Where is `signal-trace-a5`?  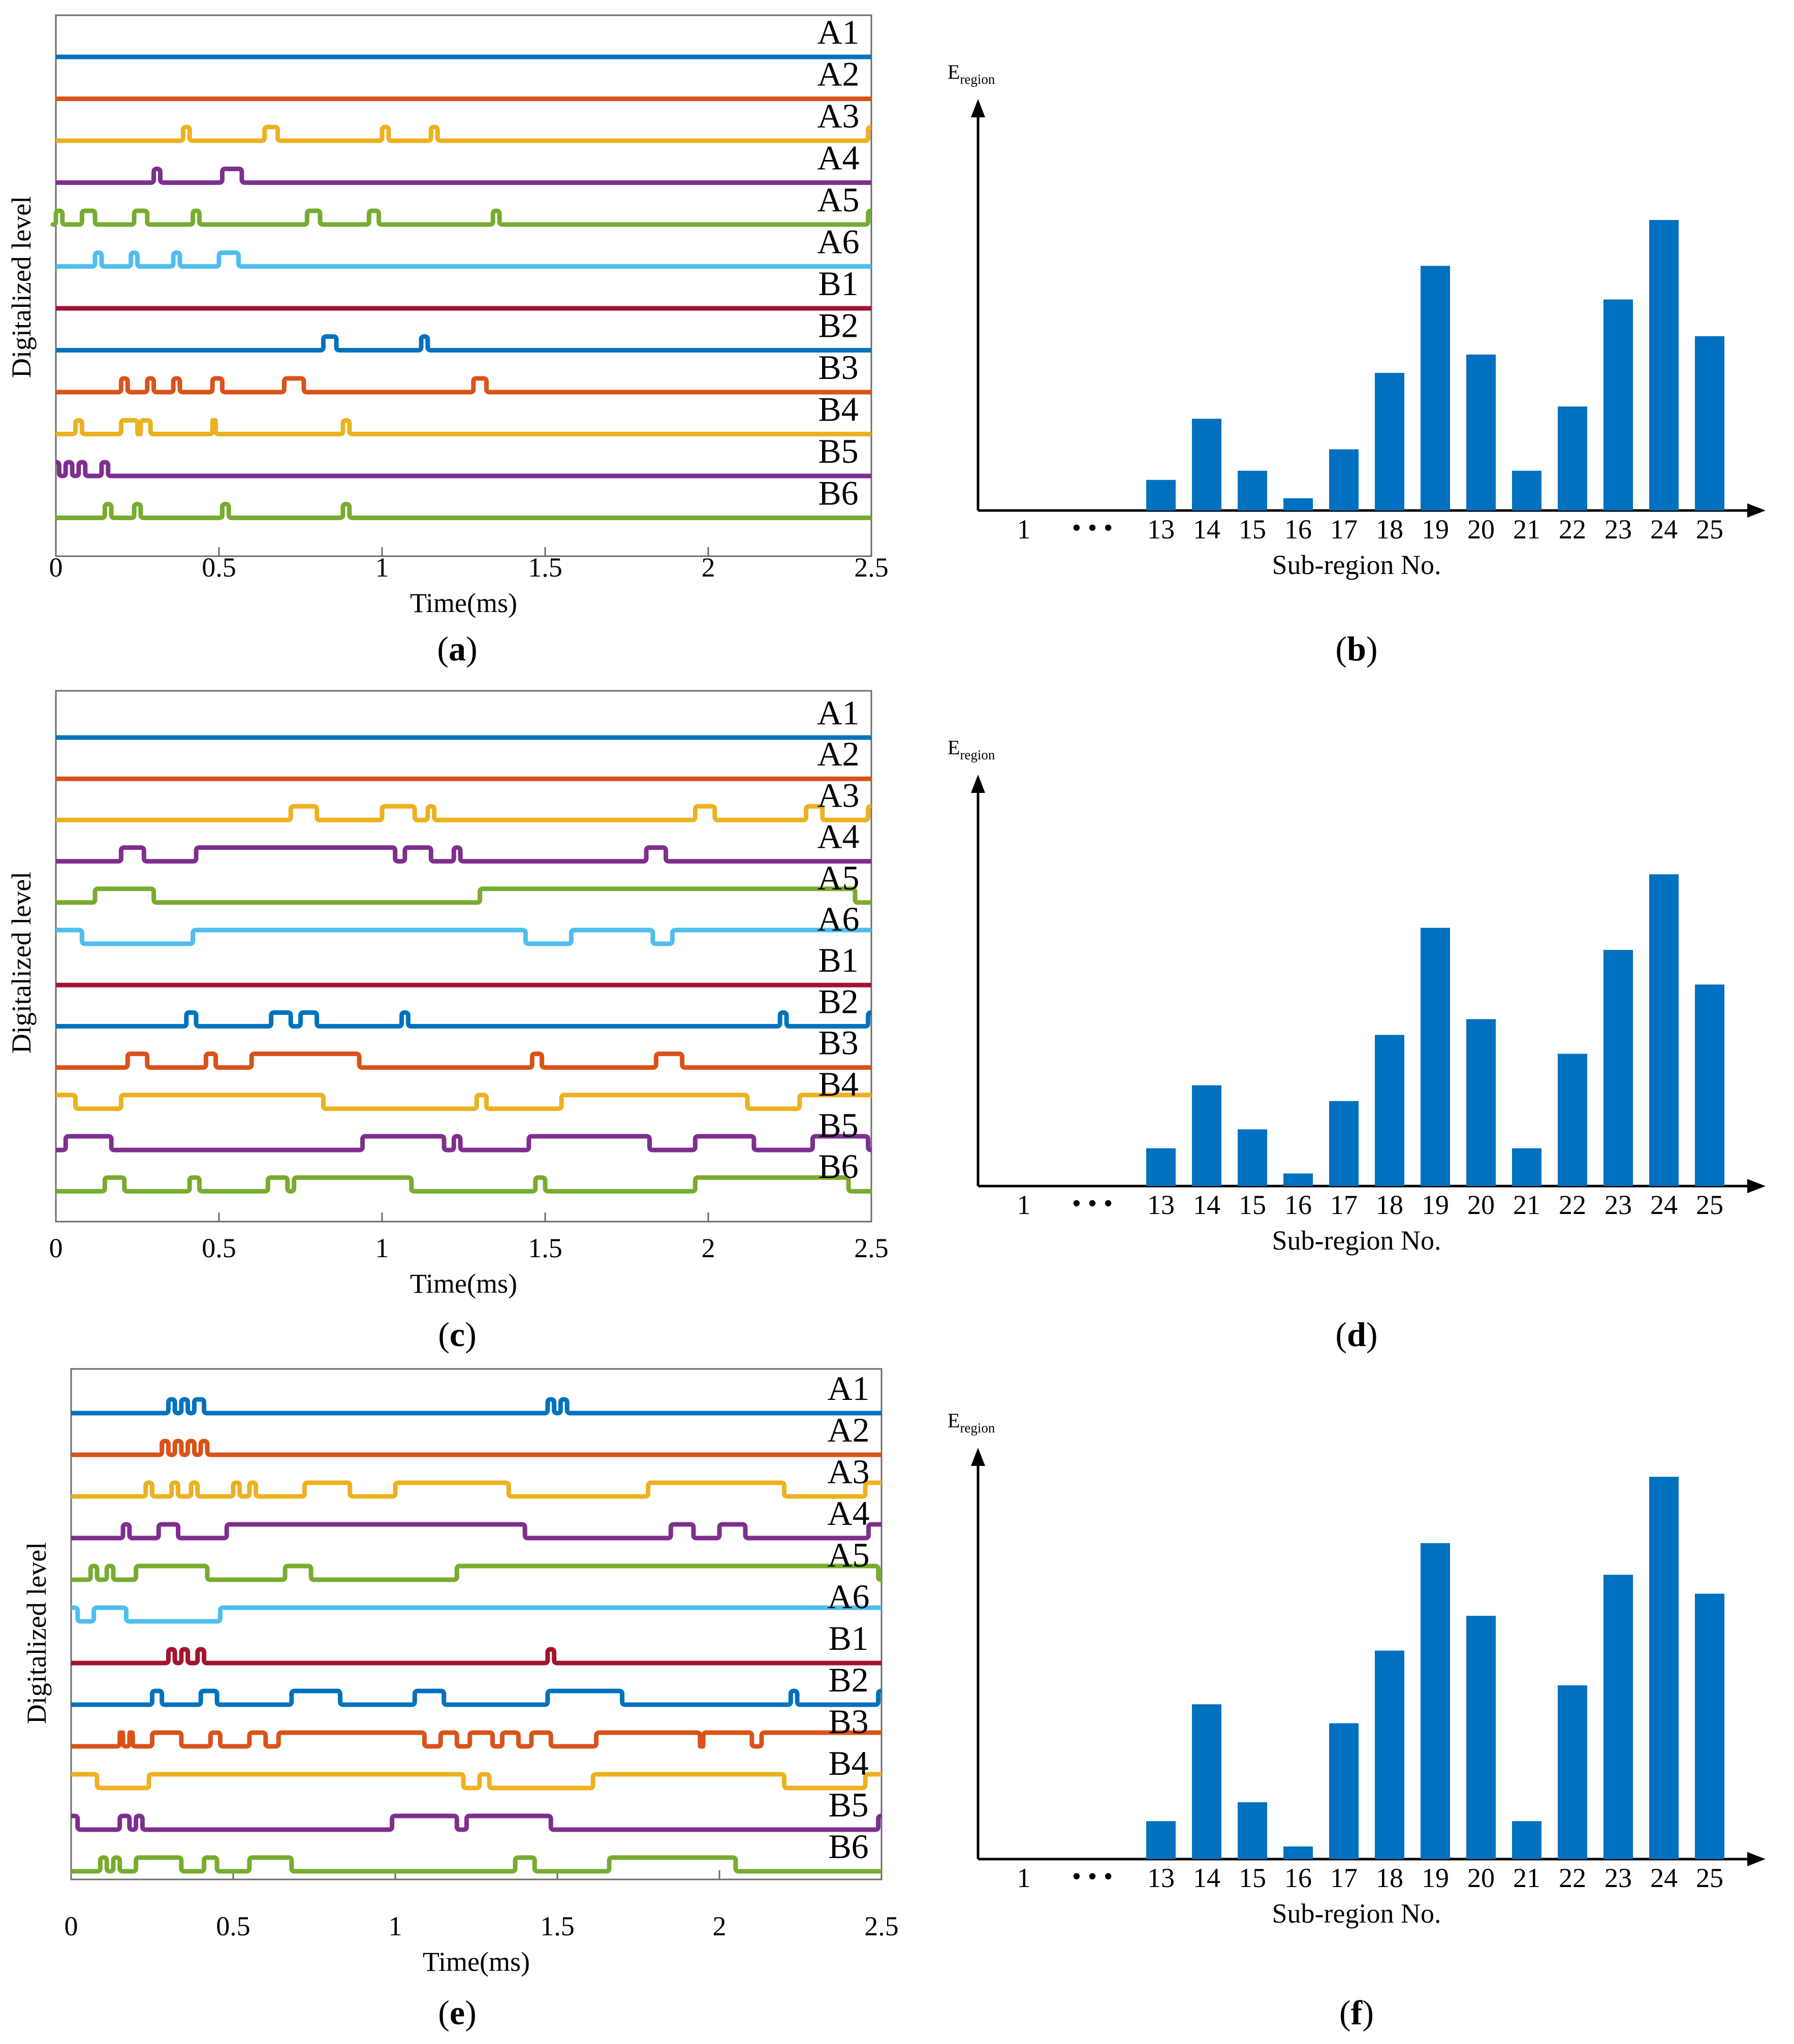
signal-trace-a5 is located at coordinates (463, 895).